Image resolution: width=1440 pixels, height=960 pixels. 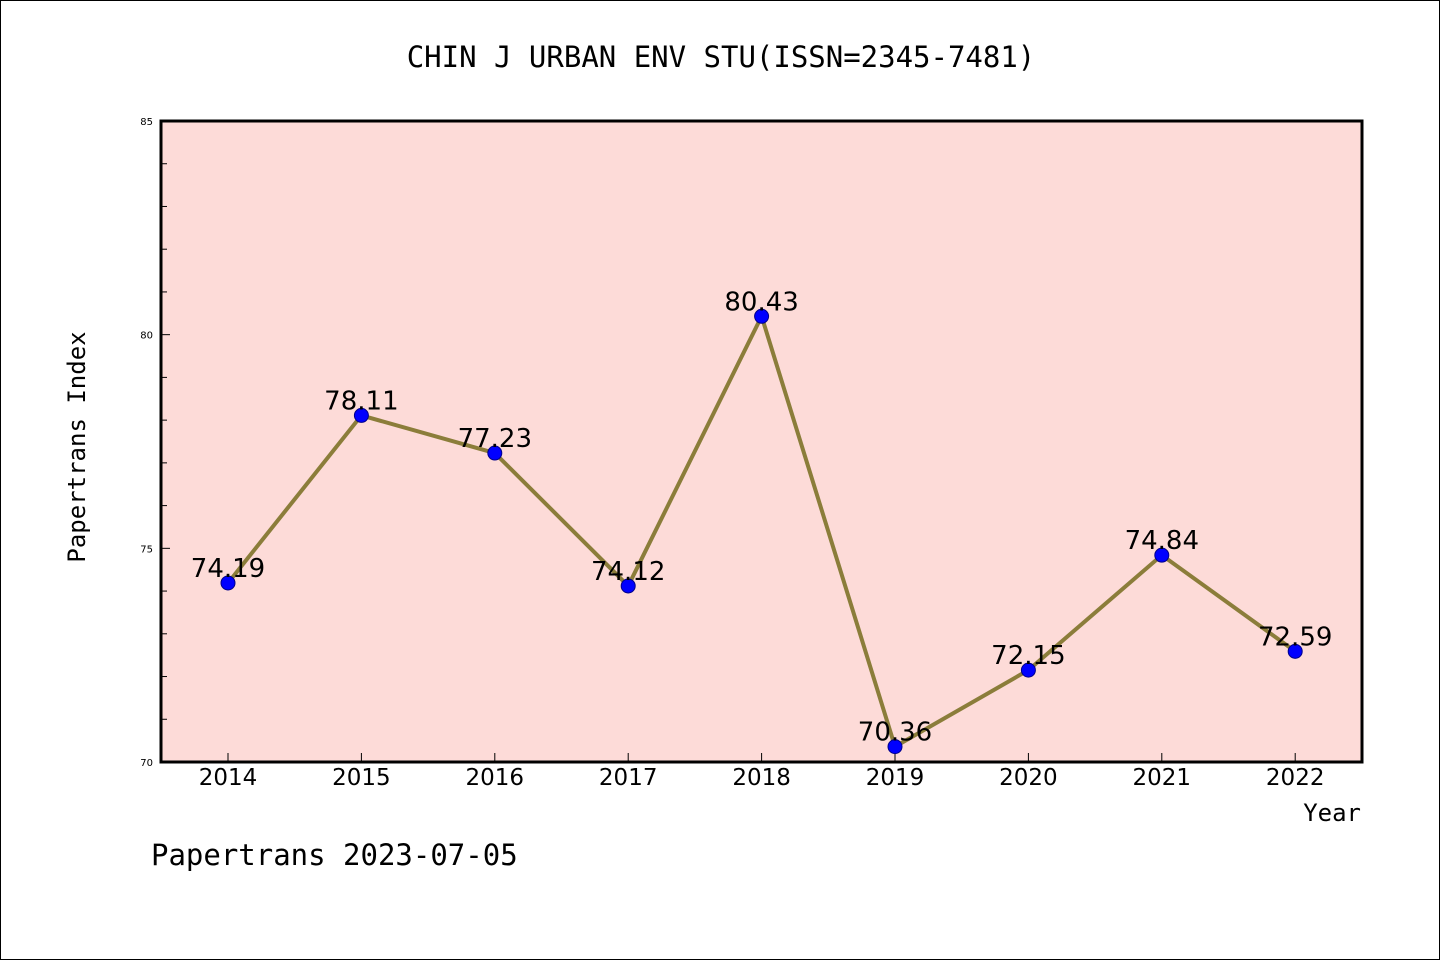 What do you see at coordinates (1028, 778) in the screenshot?
I see `x-tick-label: 2020` at bounding box center [1028, 778].